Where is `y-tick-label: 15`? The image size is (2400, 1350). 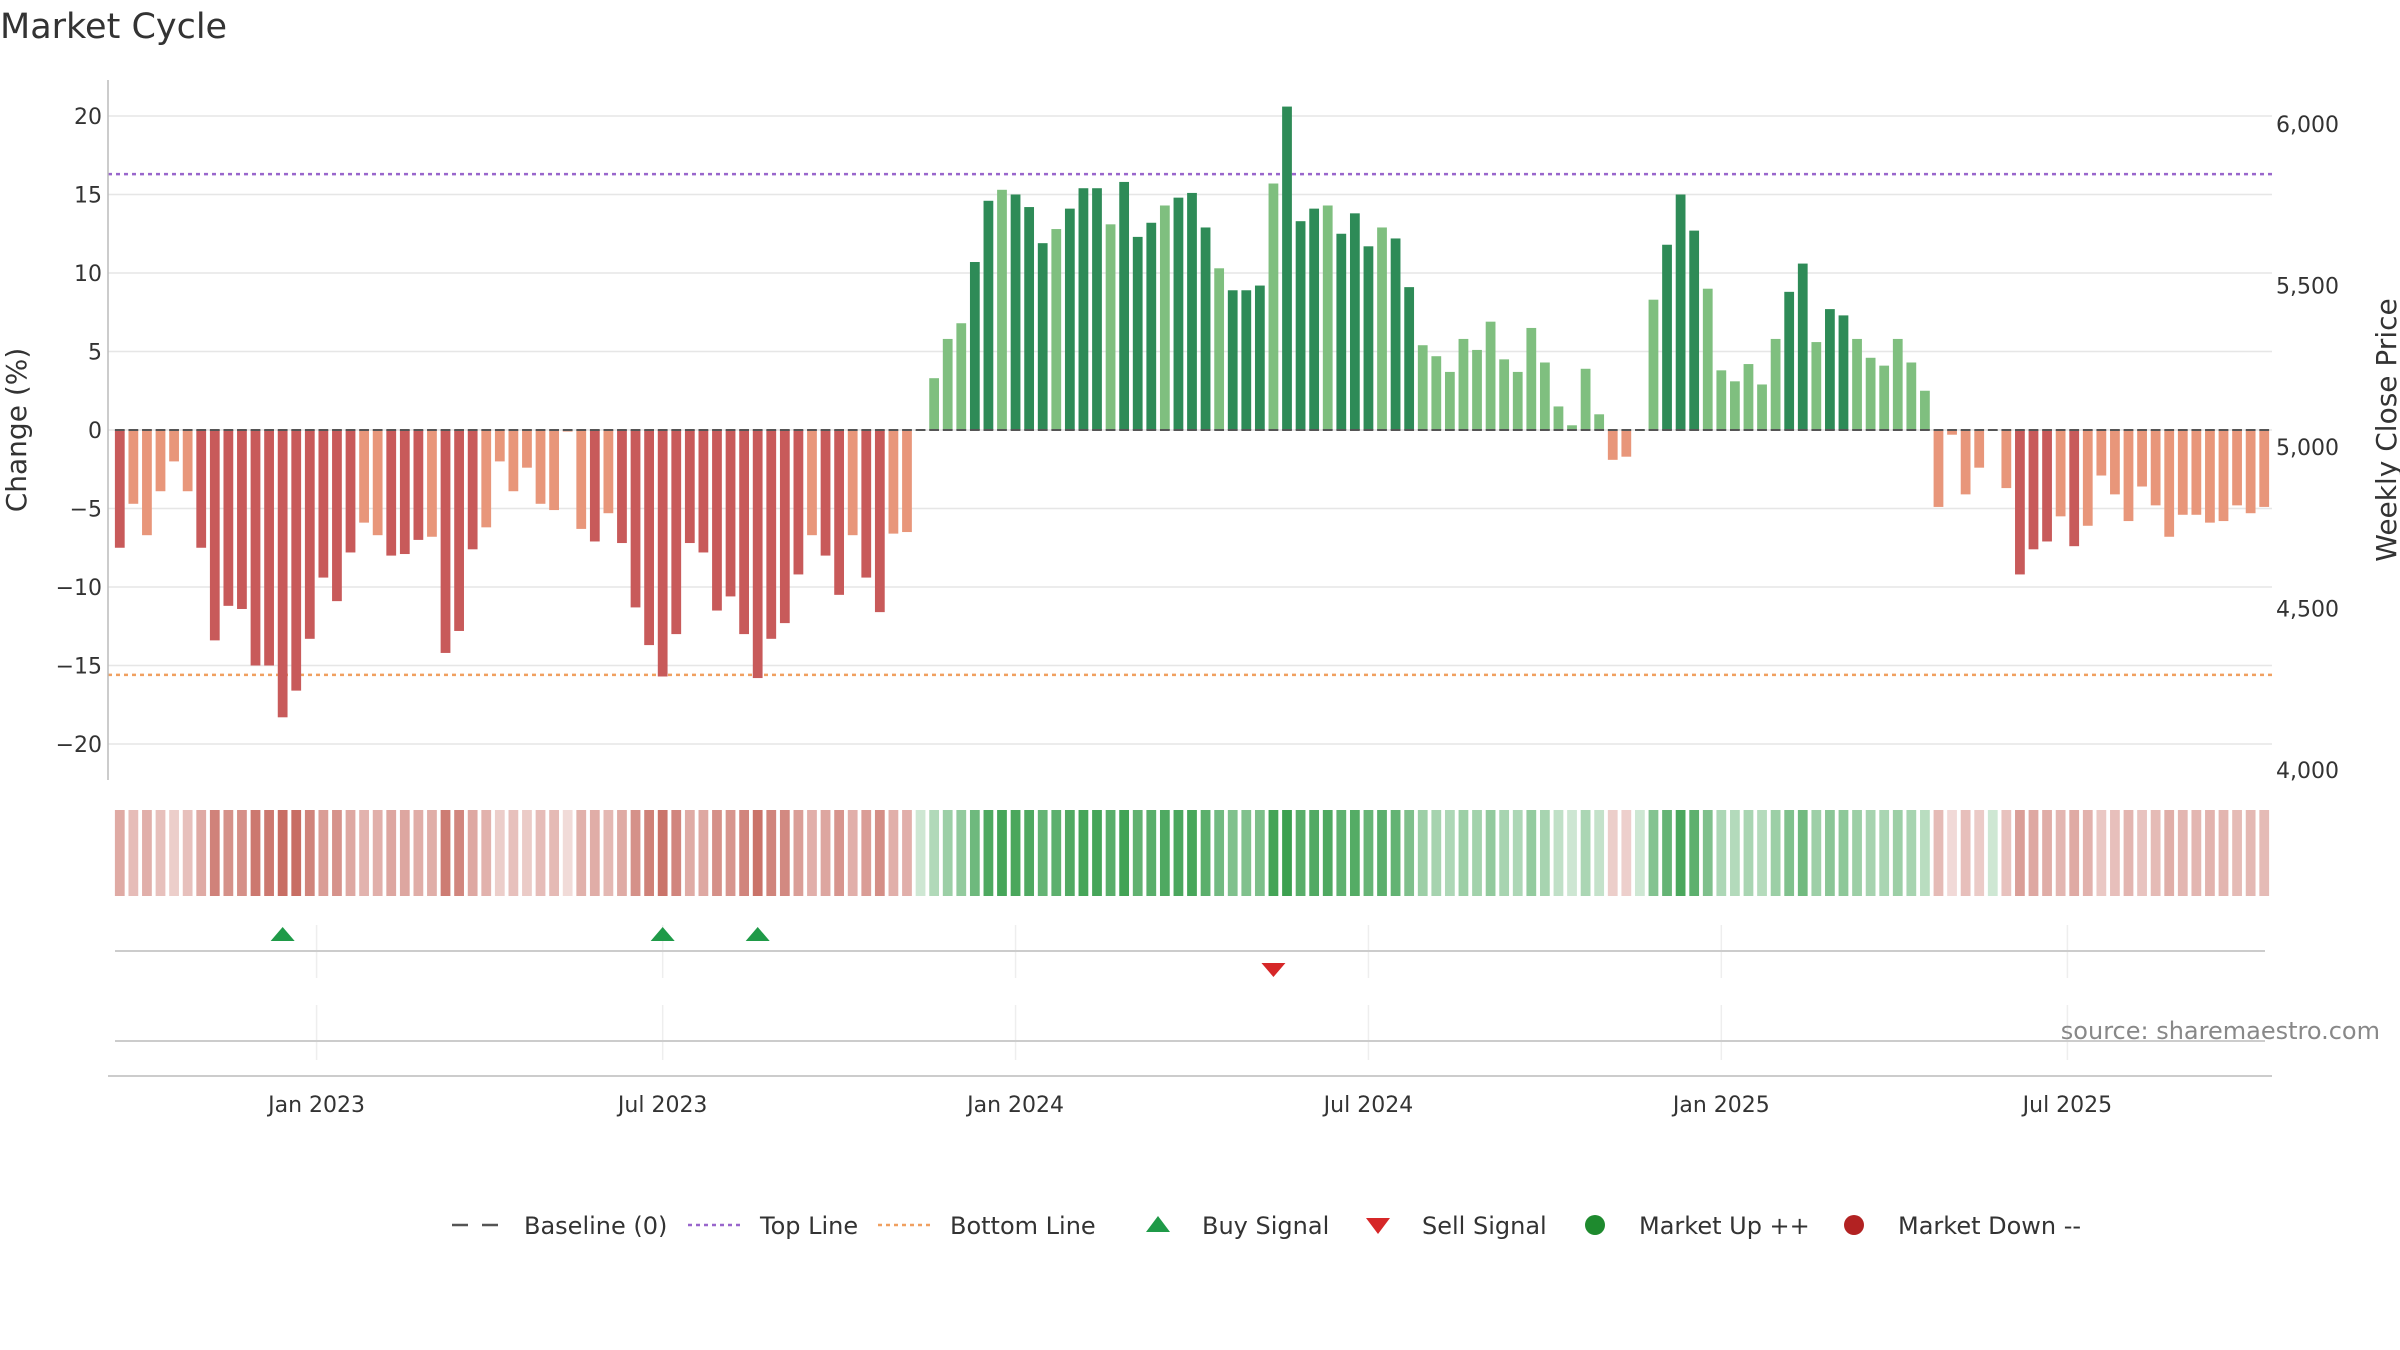 y-tick-label: 15 is located at coordinates (88, 196).